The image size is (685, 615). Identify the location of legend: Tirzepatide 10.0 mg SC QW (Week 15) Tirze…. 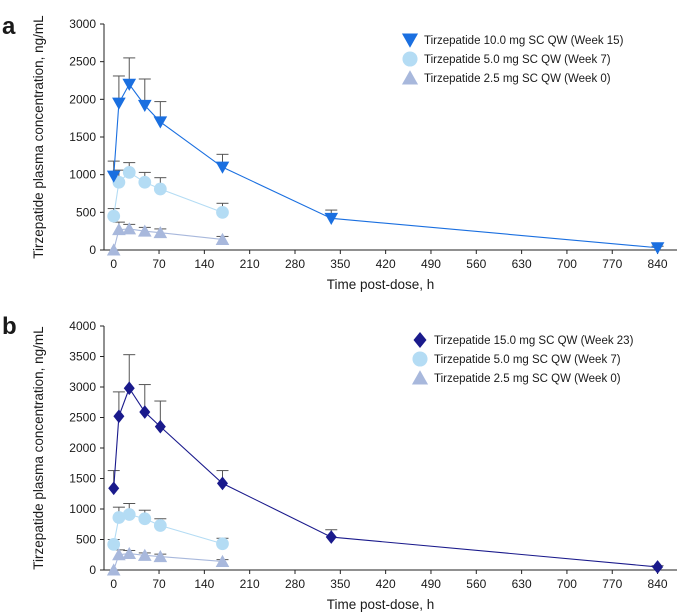
(512, 59).